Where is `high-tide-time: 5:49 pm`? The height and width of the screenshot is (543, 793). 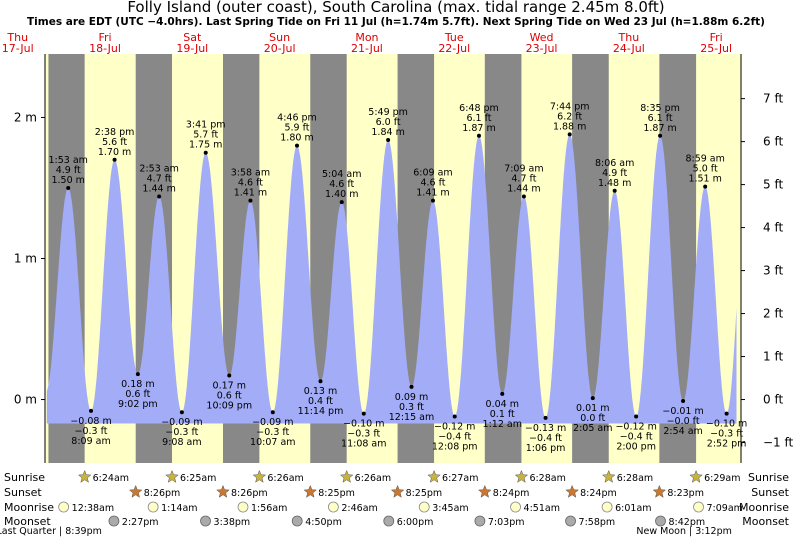 high-tide-time: 5:49 pm is located at coordinates (388, 112).